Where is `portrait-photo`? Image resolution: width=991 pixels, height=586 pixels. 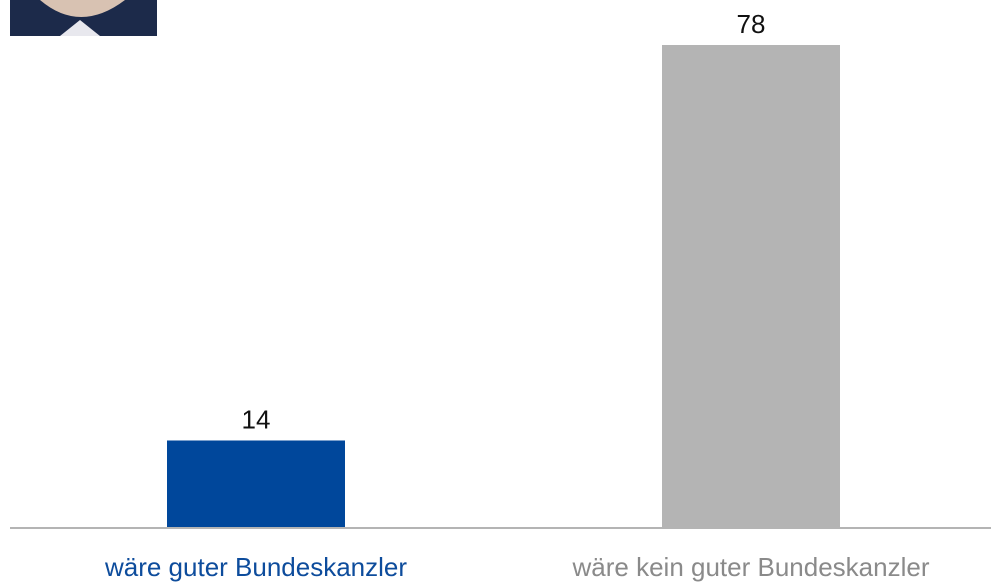 portrait-photo is located at coordinates (83, 18).